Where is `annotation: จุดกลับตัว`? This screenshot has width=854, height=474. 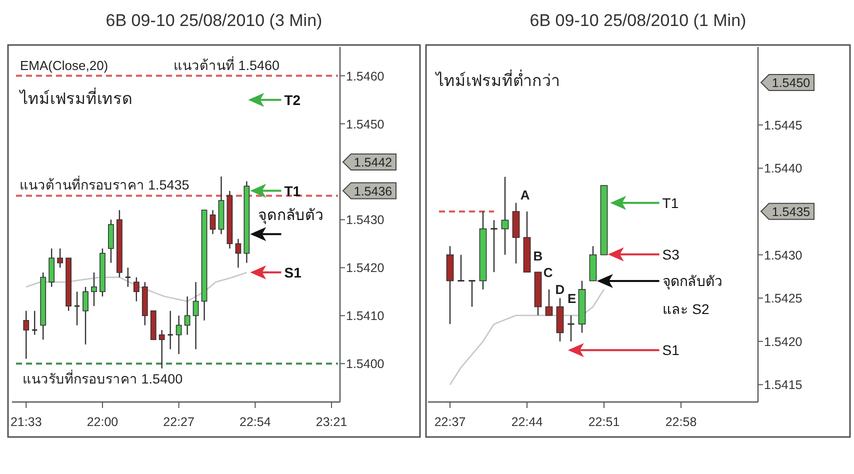
annotation: จุดกลับตัว is located at coordinates (291, 216).